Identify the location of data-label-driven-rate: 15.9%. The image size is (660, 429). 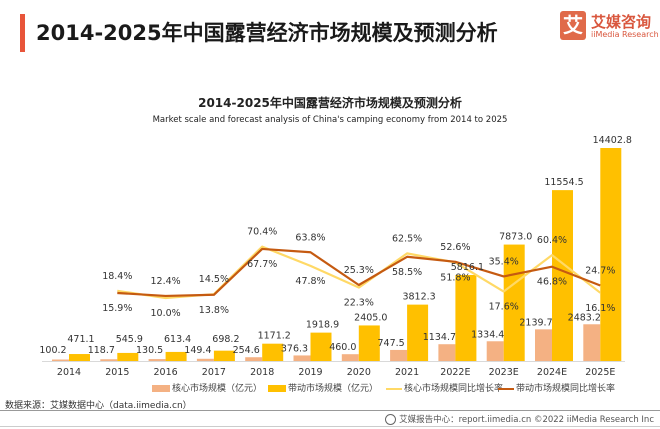
(117, 308).